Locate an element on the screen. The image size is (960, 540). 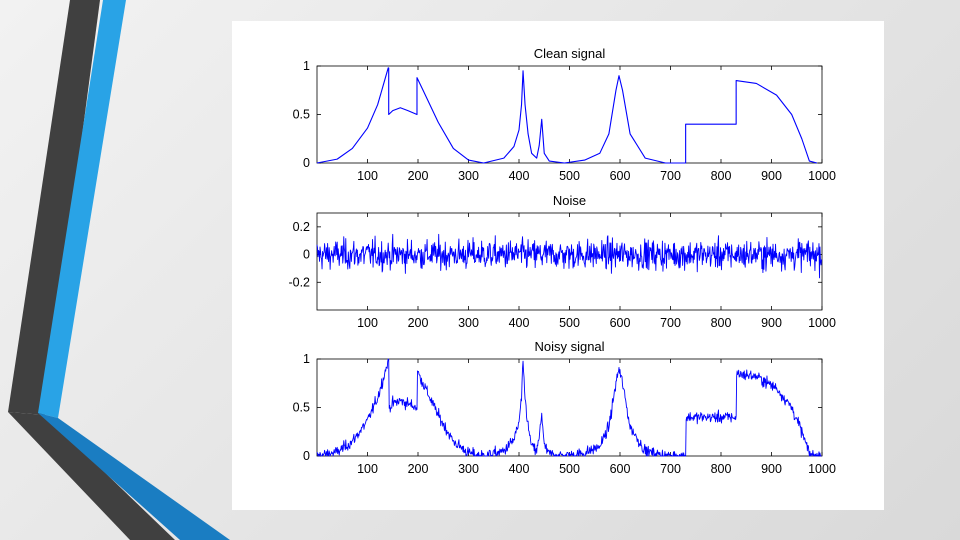
noisy-series-line is located at coordinates (569, 407).